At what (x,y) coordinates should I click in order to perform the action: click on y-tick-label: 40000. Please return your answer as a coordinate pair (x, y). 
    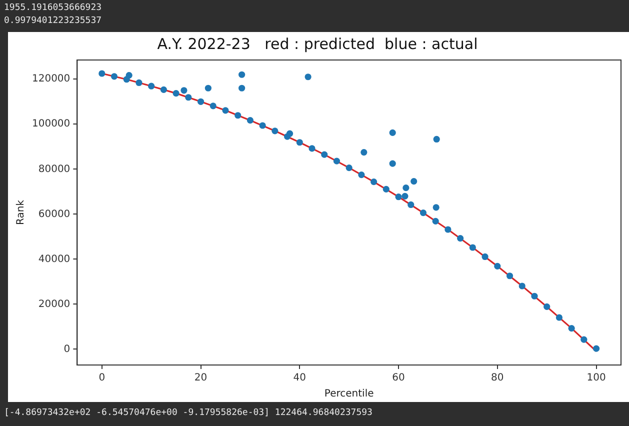
    Looking at the image, I should click on (54, 259).